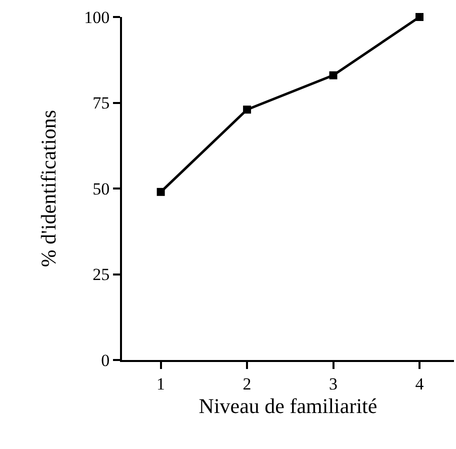 The height and width of the screenshot is (449, 456). Describe the element at coordinates (105, 360) in the screenshot. I see `y-tick-label: 0` at that location.